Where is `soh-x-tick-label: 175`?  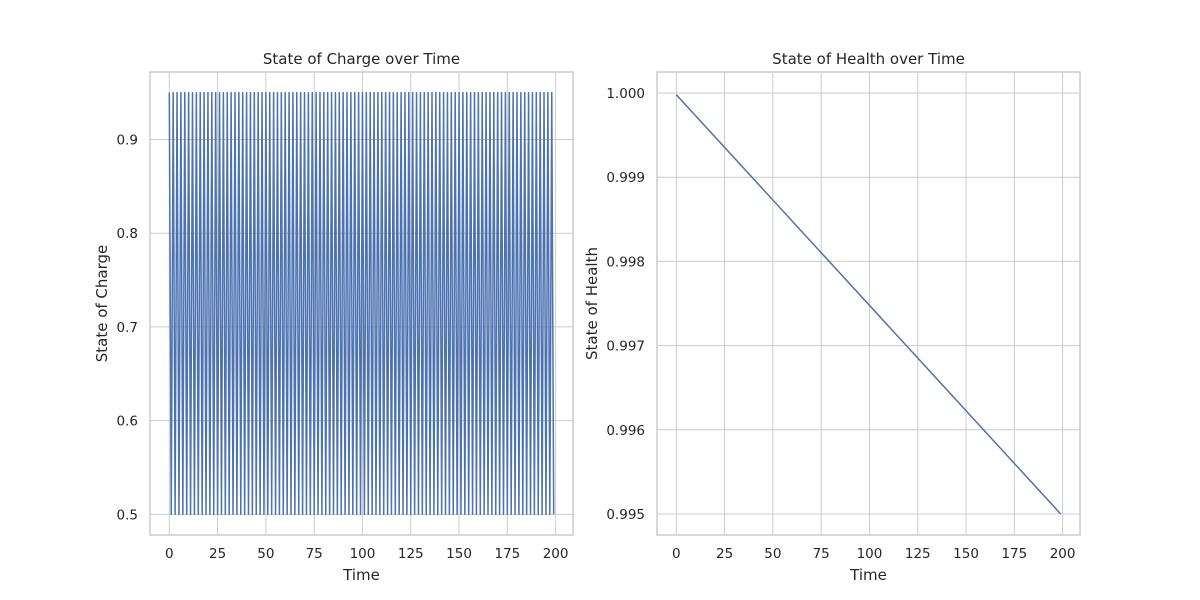 soh-x-tick-label: 175 is located at coordinates (1014, 554).